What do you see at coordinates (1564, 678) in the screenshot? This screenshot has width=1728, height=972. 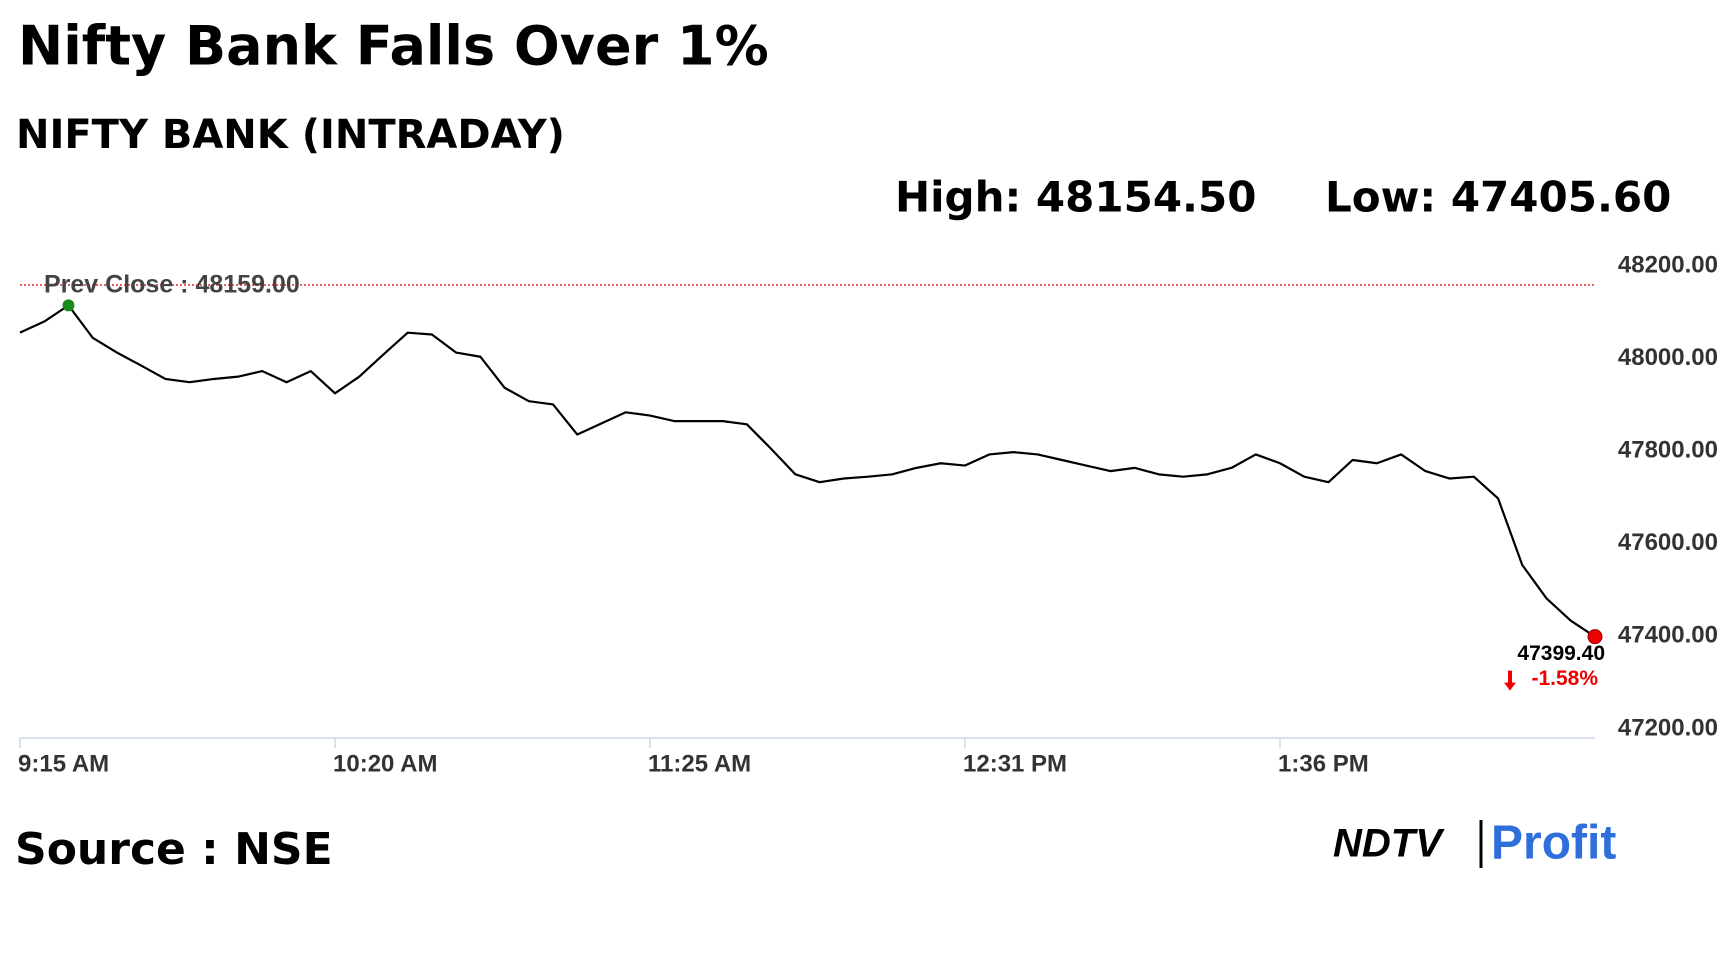 I see `change-label: -1.58%` at bounding box center [1564, 678].